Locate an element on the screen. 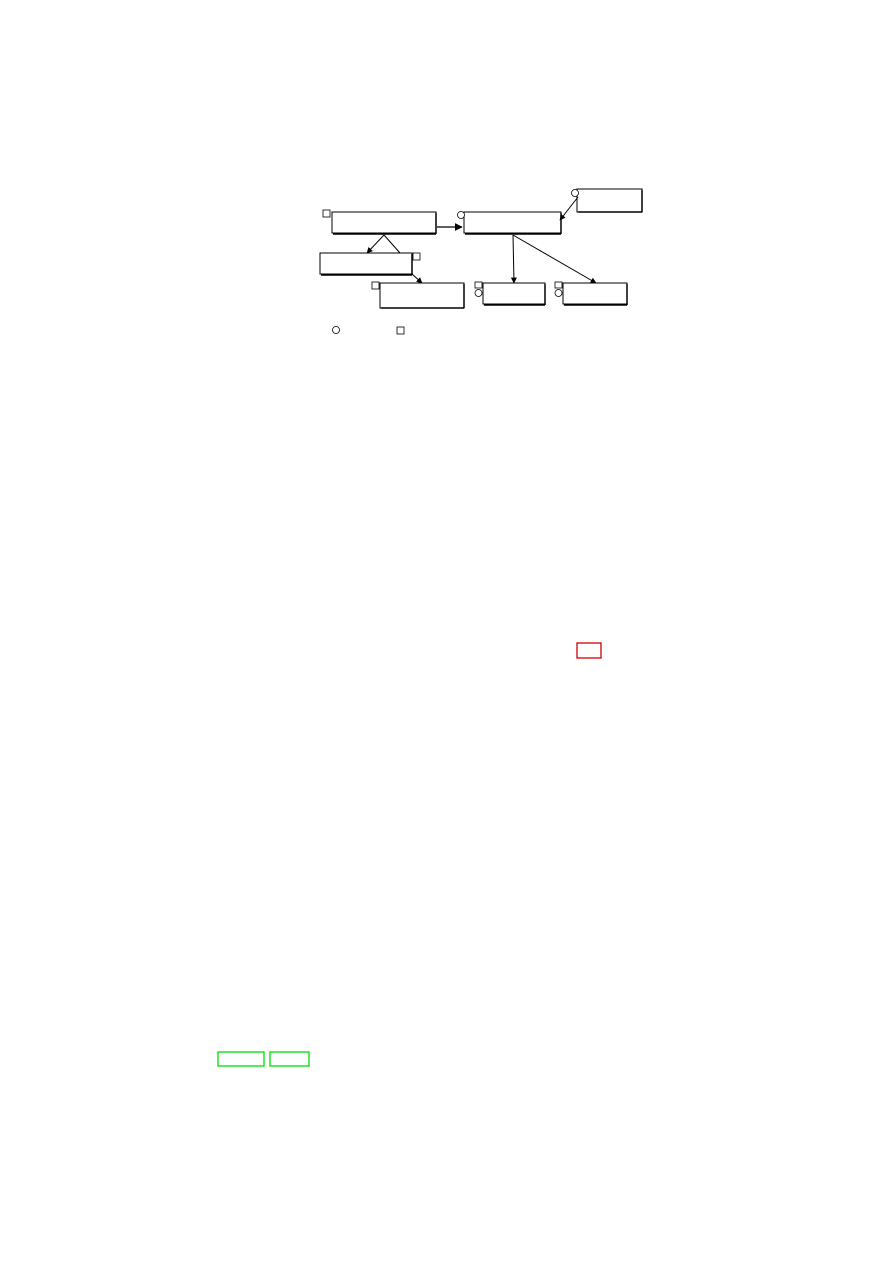 This screenshot has height=1263, width=893. legend-circle-icon is located at coordinates (336, 330).